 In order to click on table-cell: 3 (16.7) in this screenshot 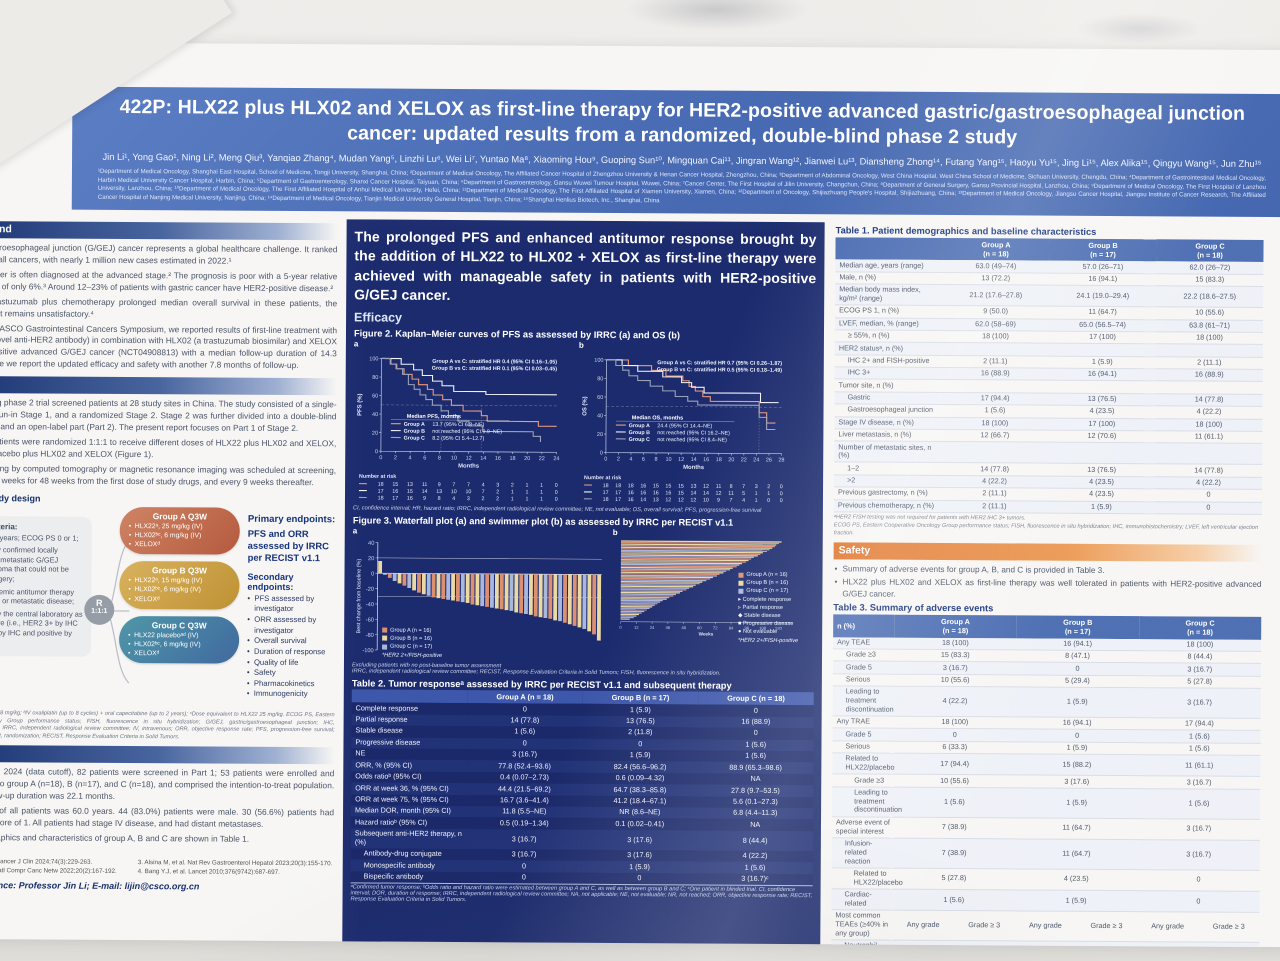, I will do `click(524, 839)`.